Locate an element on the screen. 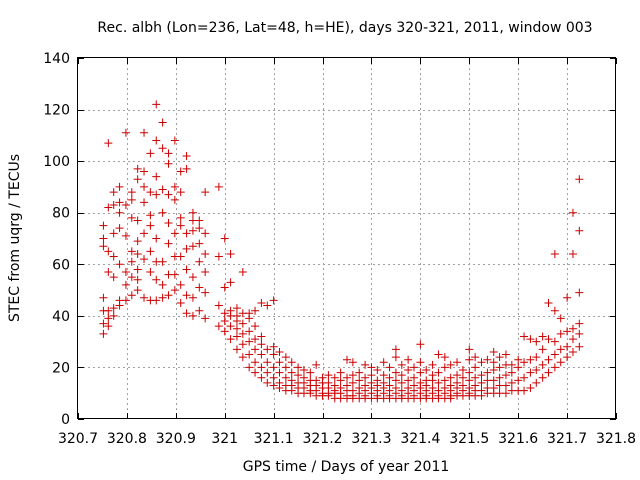 This screenshot has height=480, width=640. x-axis-label: GPS time / Days of year 2011 is located at coordinates (346, 467).